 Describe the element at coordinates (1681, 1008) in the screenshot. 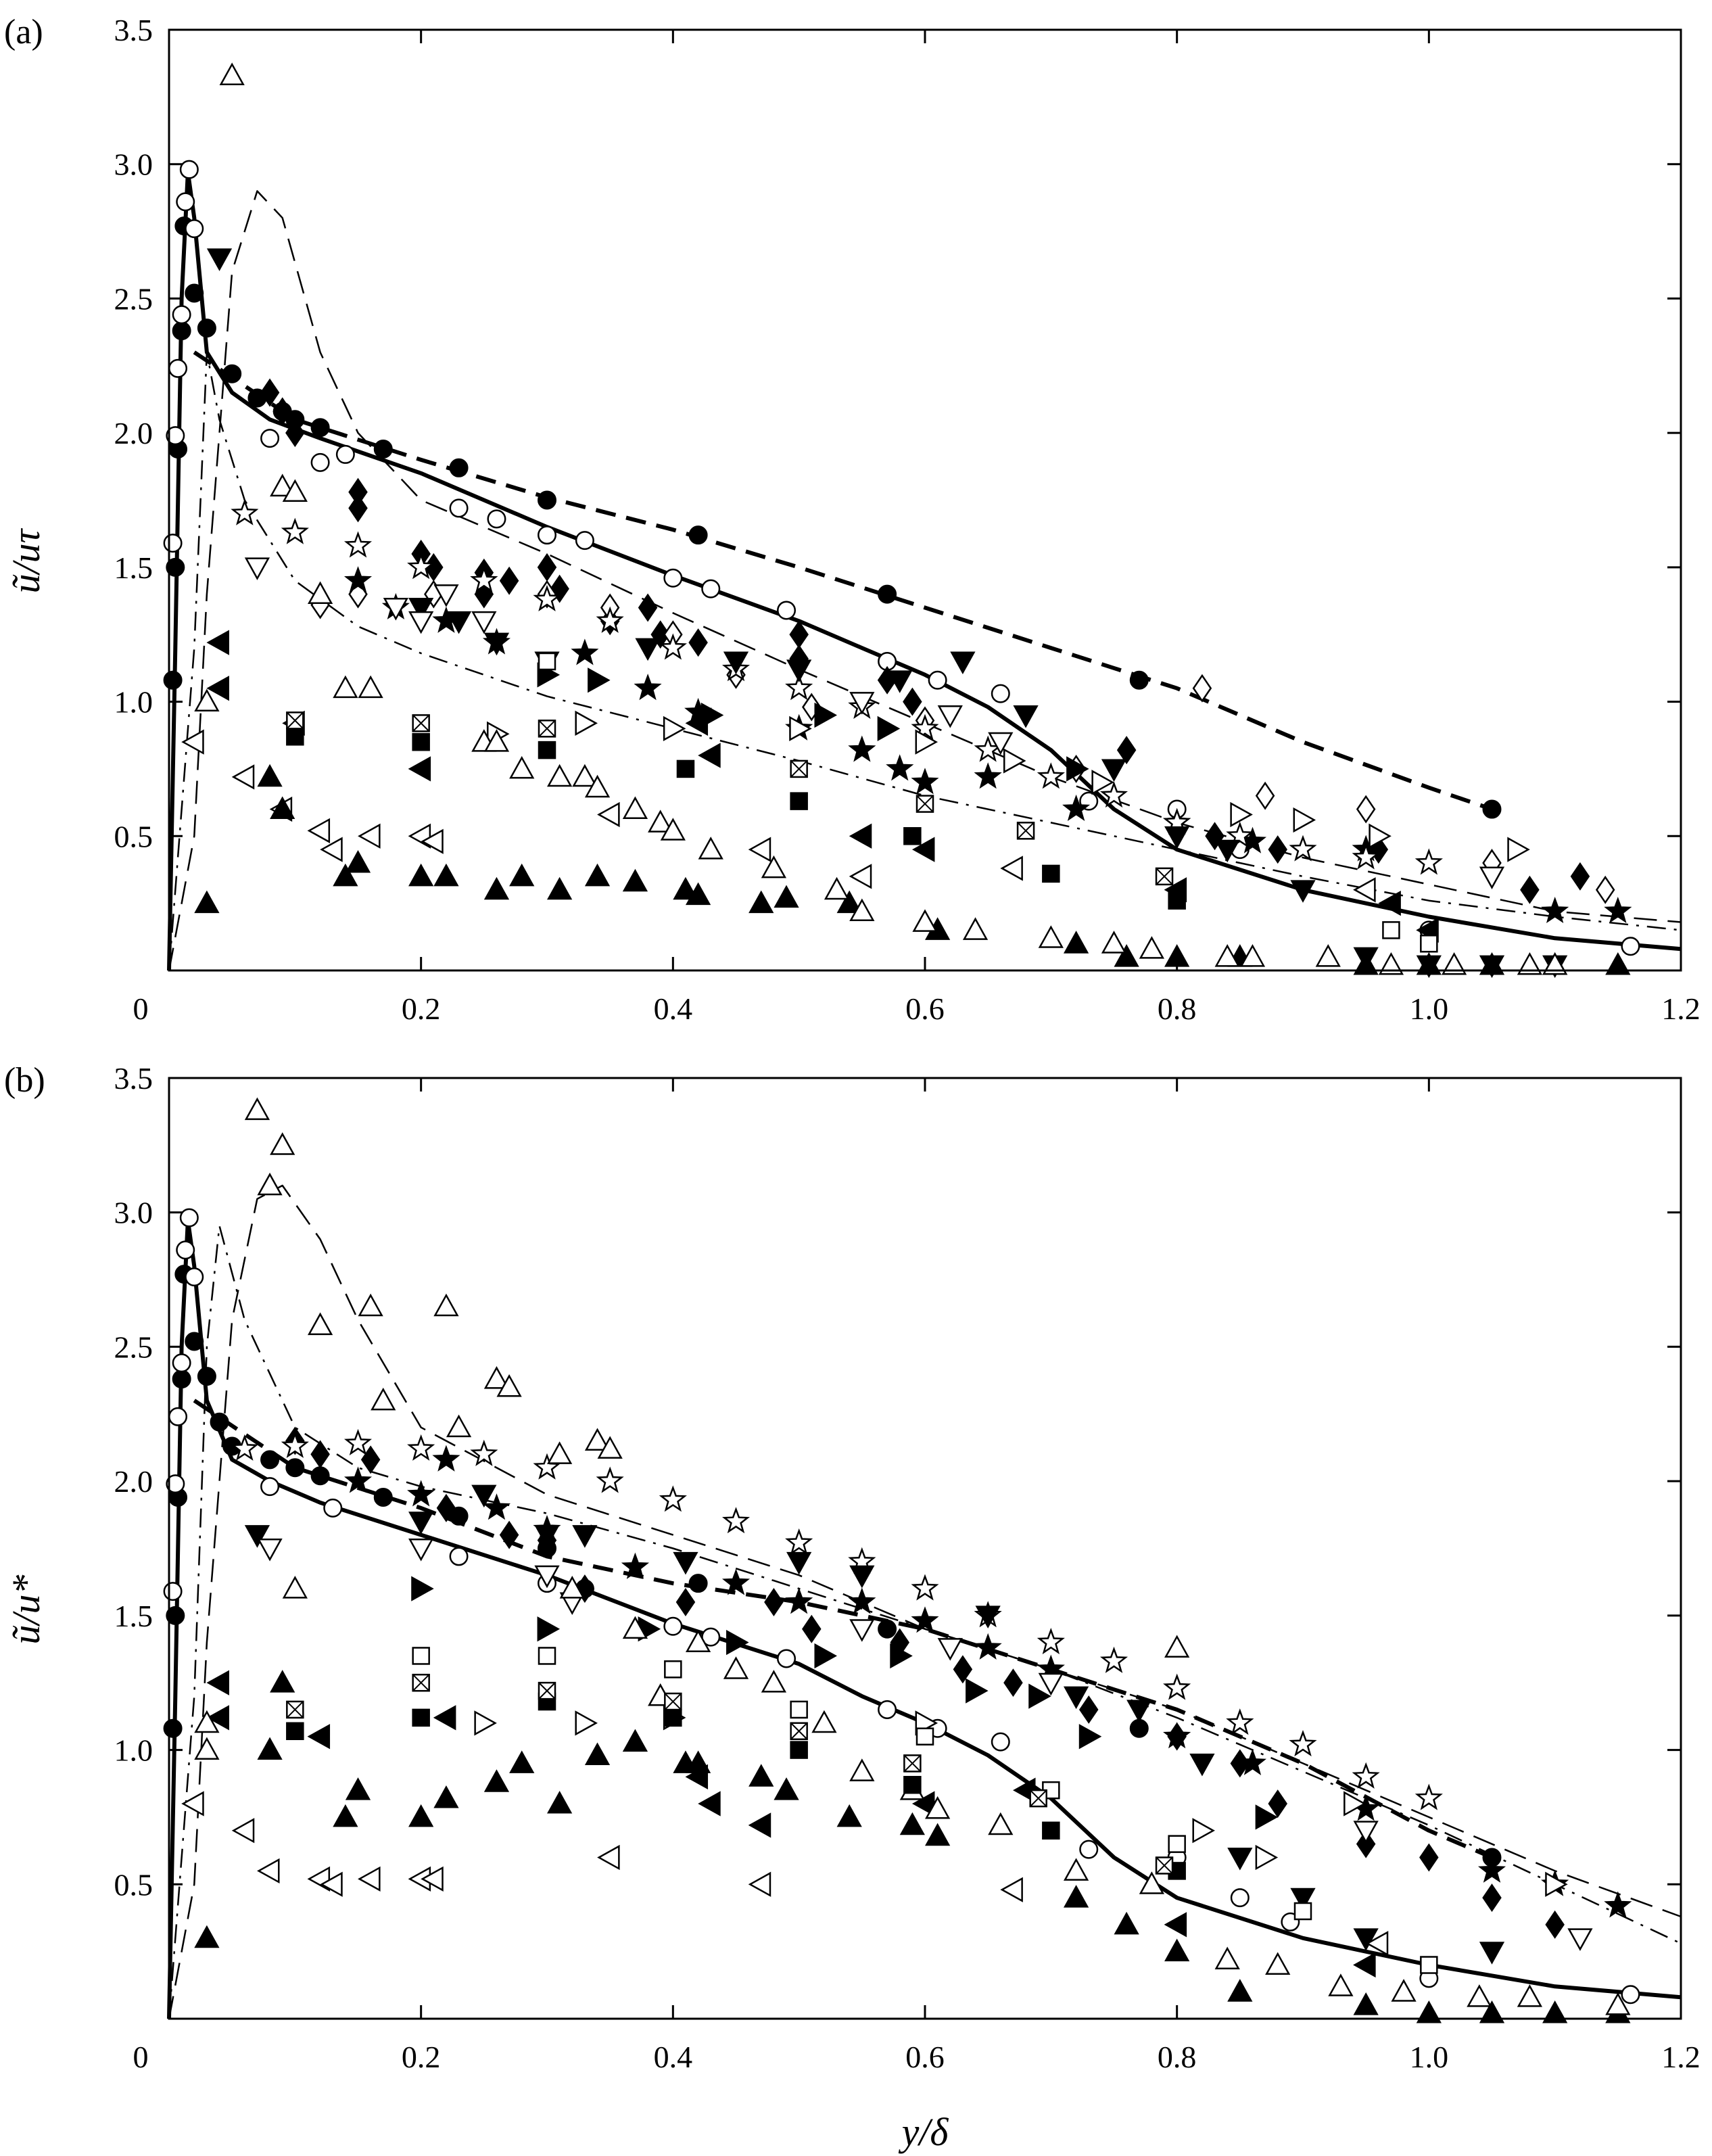

I see `x-tick-label: 1.2` at that location.